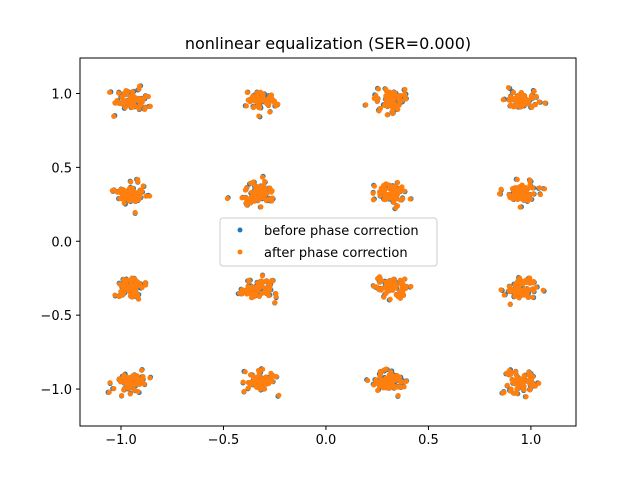 The height and width of the screenshot is (480, 640). I want to click on y-tick-label: 0.5, so click(61, 168).